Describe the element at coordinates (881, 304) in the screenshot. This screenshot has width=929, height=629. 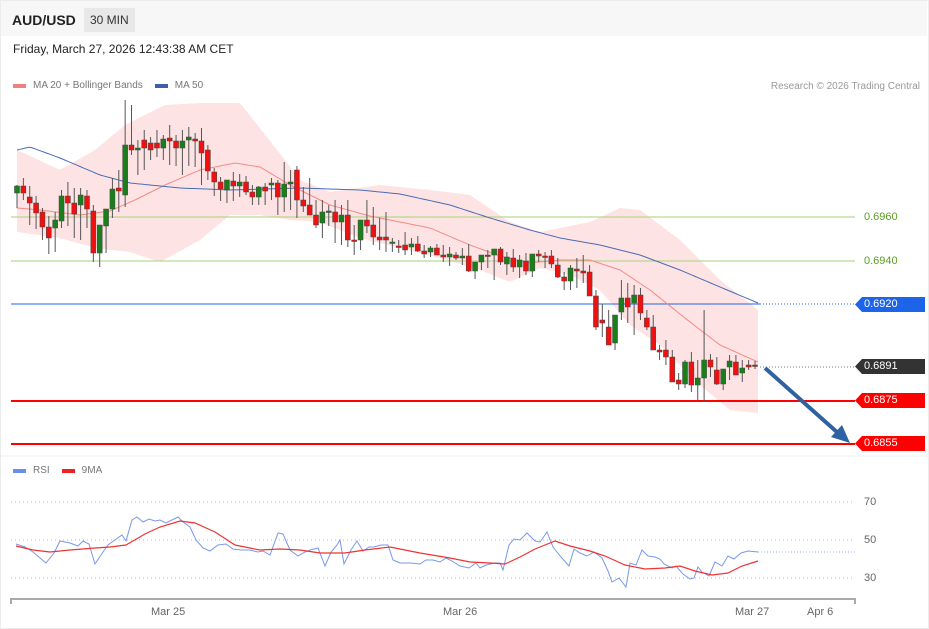
I see `level-pivot-tag: 0.6920` at that location.